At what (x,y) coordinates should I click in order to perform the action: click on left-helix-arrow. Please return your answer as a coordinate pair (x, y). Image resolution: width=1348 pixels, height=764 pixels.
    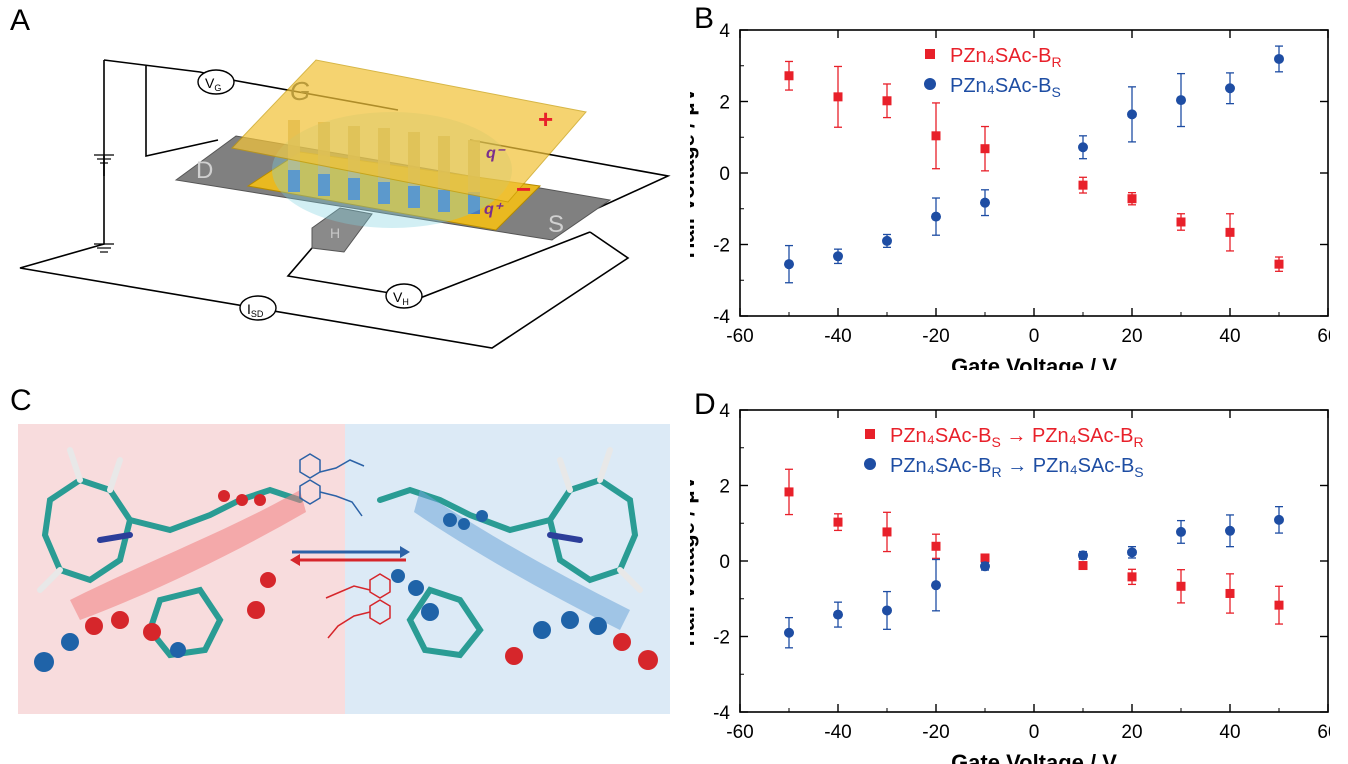
    Looking at the image, I should click on (188, 555).